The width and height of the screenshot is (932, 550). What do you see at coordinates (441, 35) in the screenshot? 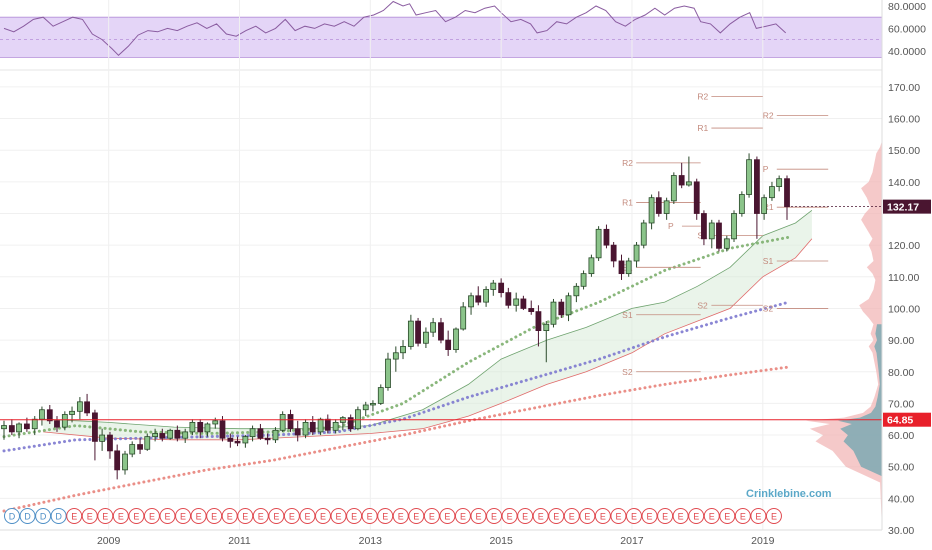
I see `rsi-pane` at bounding box center [441, 35].